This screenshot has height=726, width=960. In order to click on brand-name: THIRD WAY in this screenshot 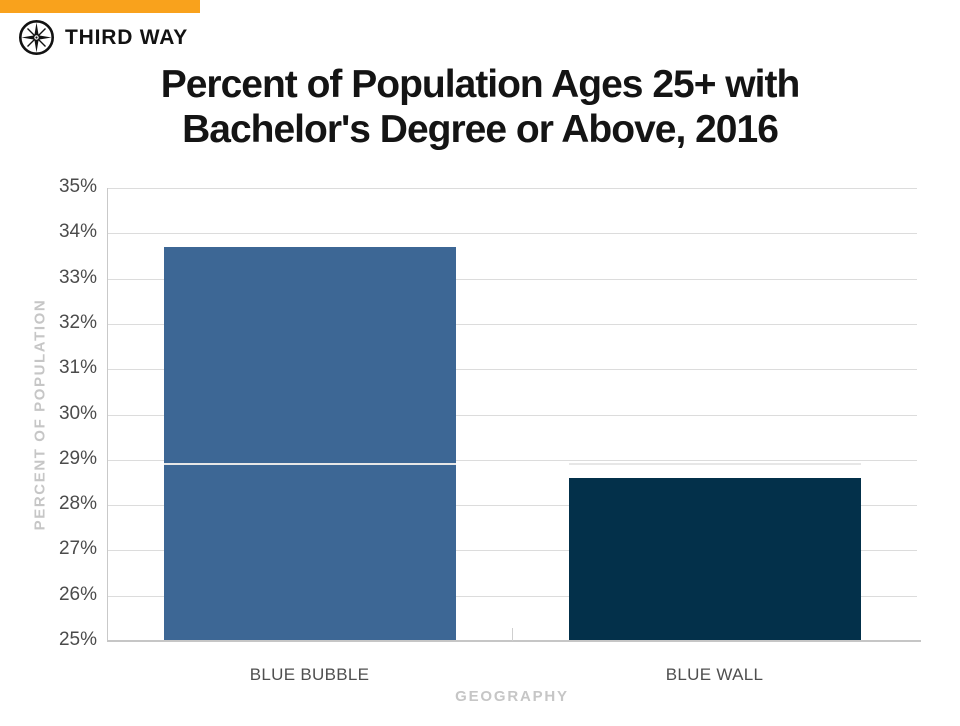, I will do `click(127, 37)`.